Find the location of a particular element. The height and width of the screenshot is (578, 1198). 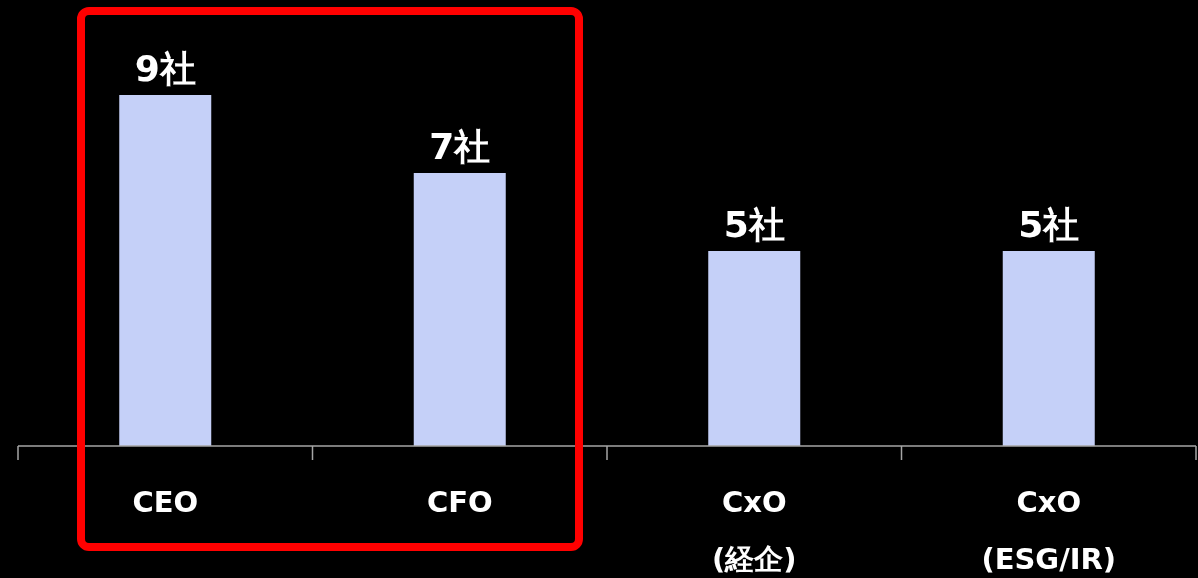

x-tick-label: CEO is located at coordinates (165, 502).